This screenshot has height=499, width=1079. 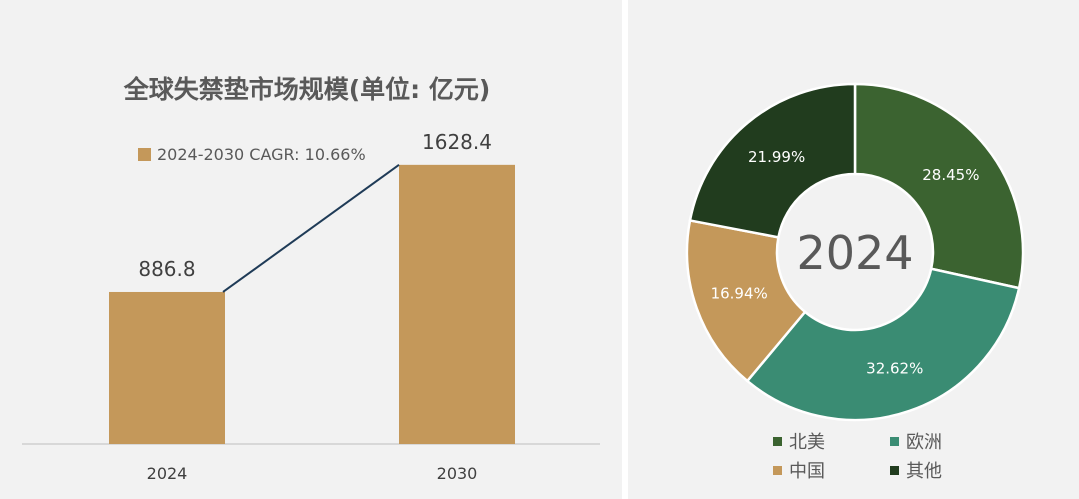 I want to click on legend-swatch-其他, so click(x=894, y=470).